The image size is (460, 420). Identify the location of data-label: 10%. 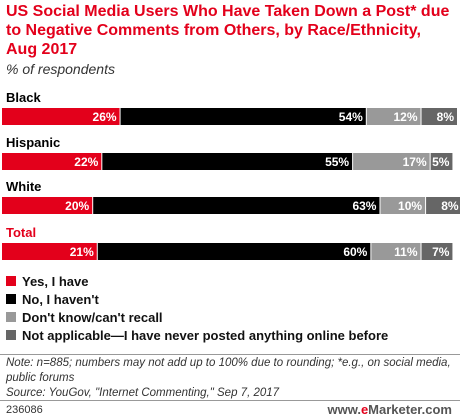
(410, 206).